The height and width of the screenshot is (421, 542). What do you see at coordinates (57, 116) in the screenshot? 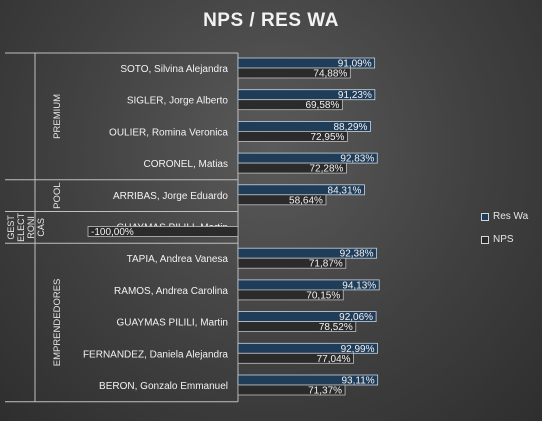
I see `group-label-premium: PREMIUM` at bounding box center [57, 116].